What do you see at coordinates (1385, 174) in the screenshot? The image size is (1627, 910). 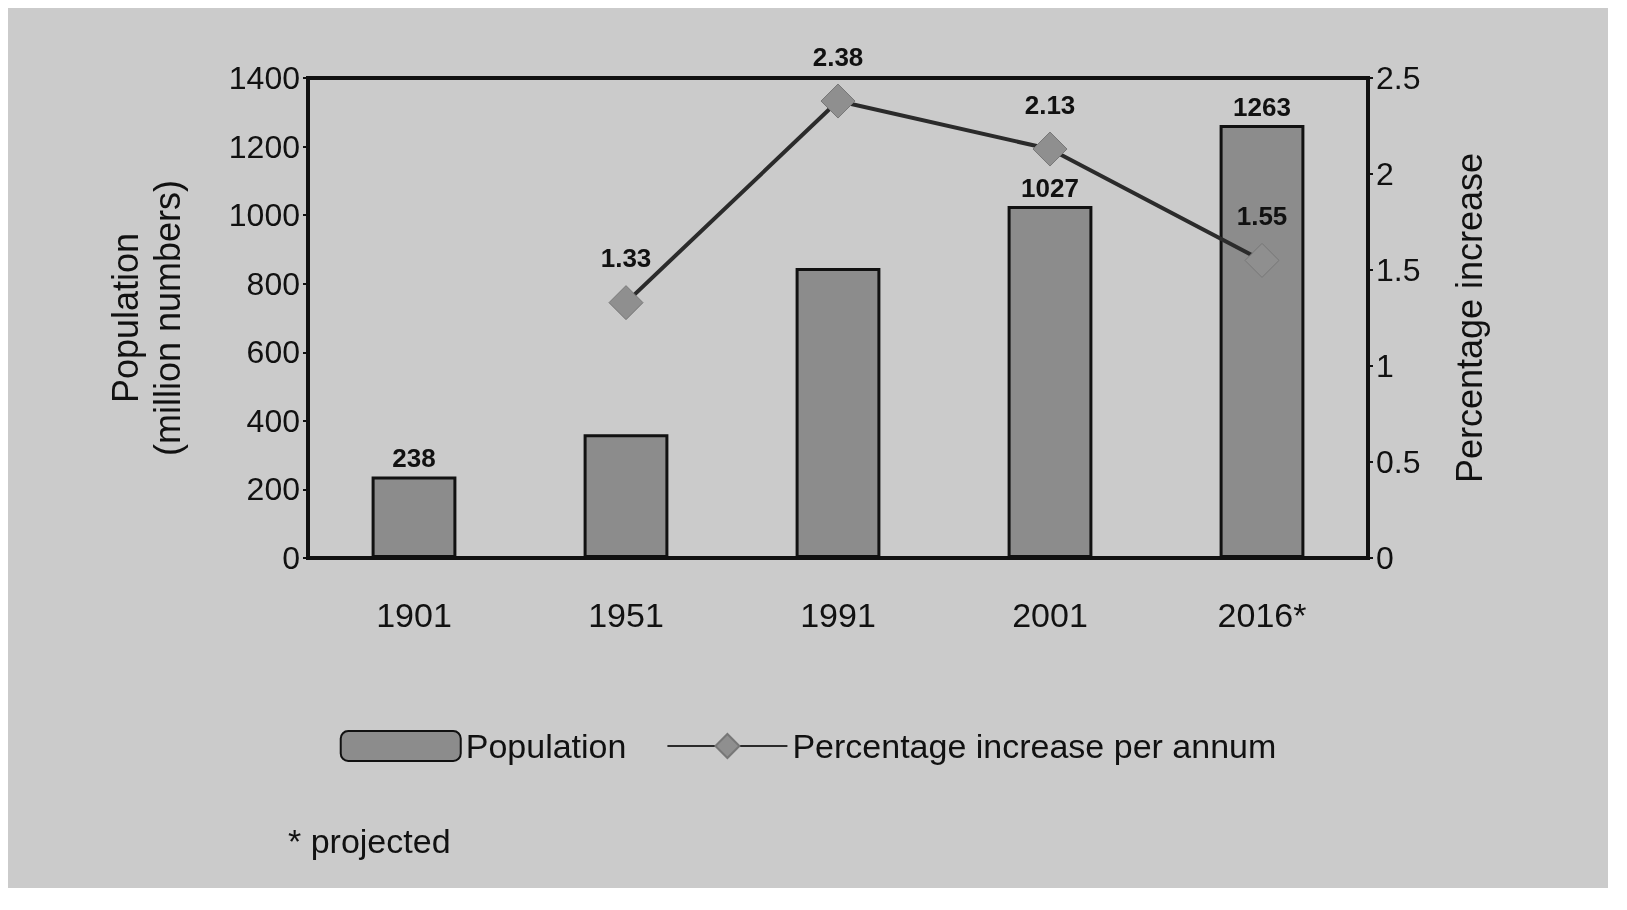 I see `y2-tick-label: 2` at bounding box center [1385, 174].